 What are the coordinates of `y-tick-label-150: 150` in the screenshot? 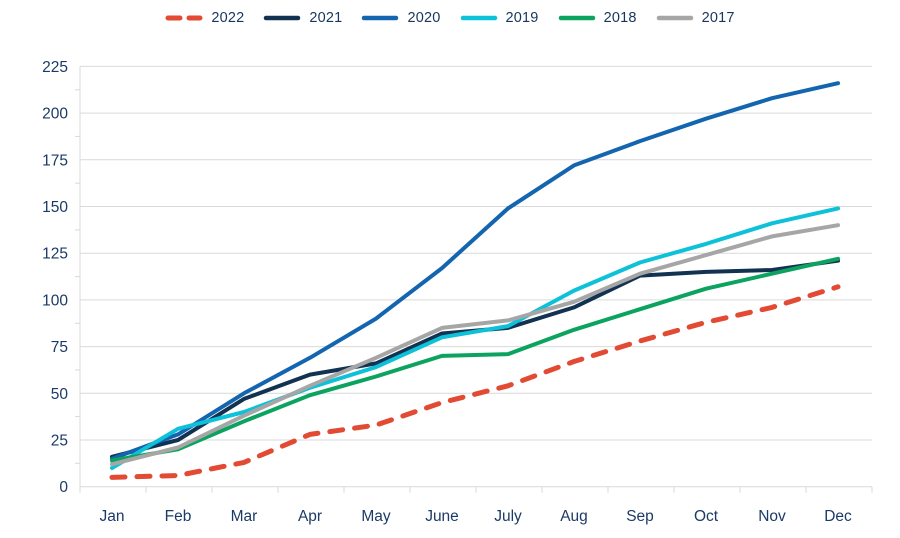 It's located at (55, 207).